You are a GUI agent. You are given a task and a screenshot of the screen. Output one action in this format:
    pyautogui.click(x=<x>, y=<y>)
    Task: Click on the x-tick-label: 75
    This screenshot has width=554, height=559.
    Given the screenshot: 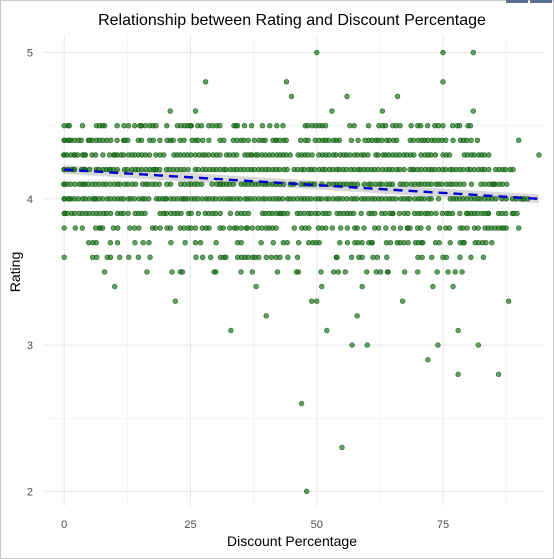 What is the action you would take?
    pyautogui.click(x=443, y=525)
    